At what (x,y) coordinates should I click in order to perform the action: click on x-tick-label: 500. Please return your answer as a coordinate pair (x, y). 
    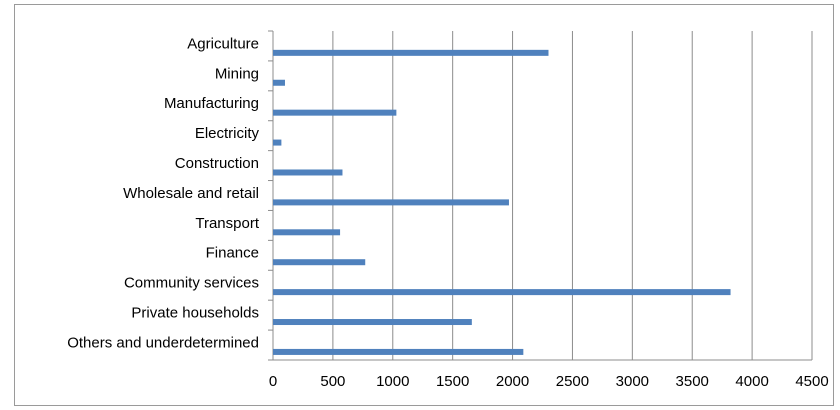
    Looking at the image, I should click on (332, 381).